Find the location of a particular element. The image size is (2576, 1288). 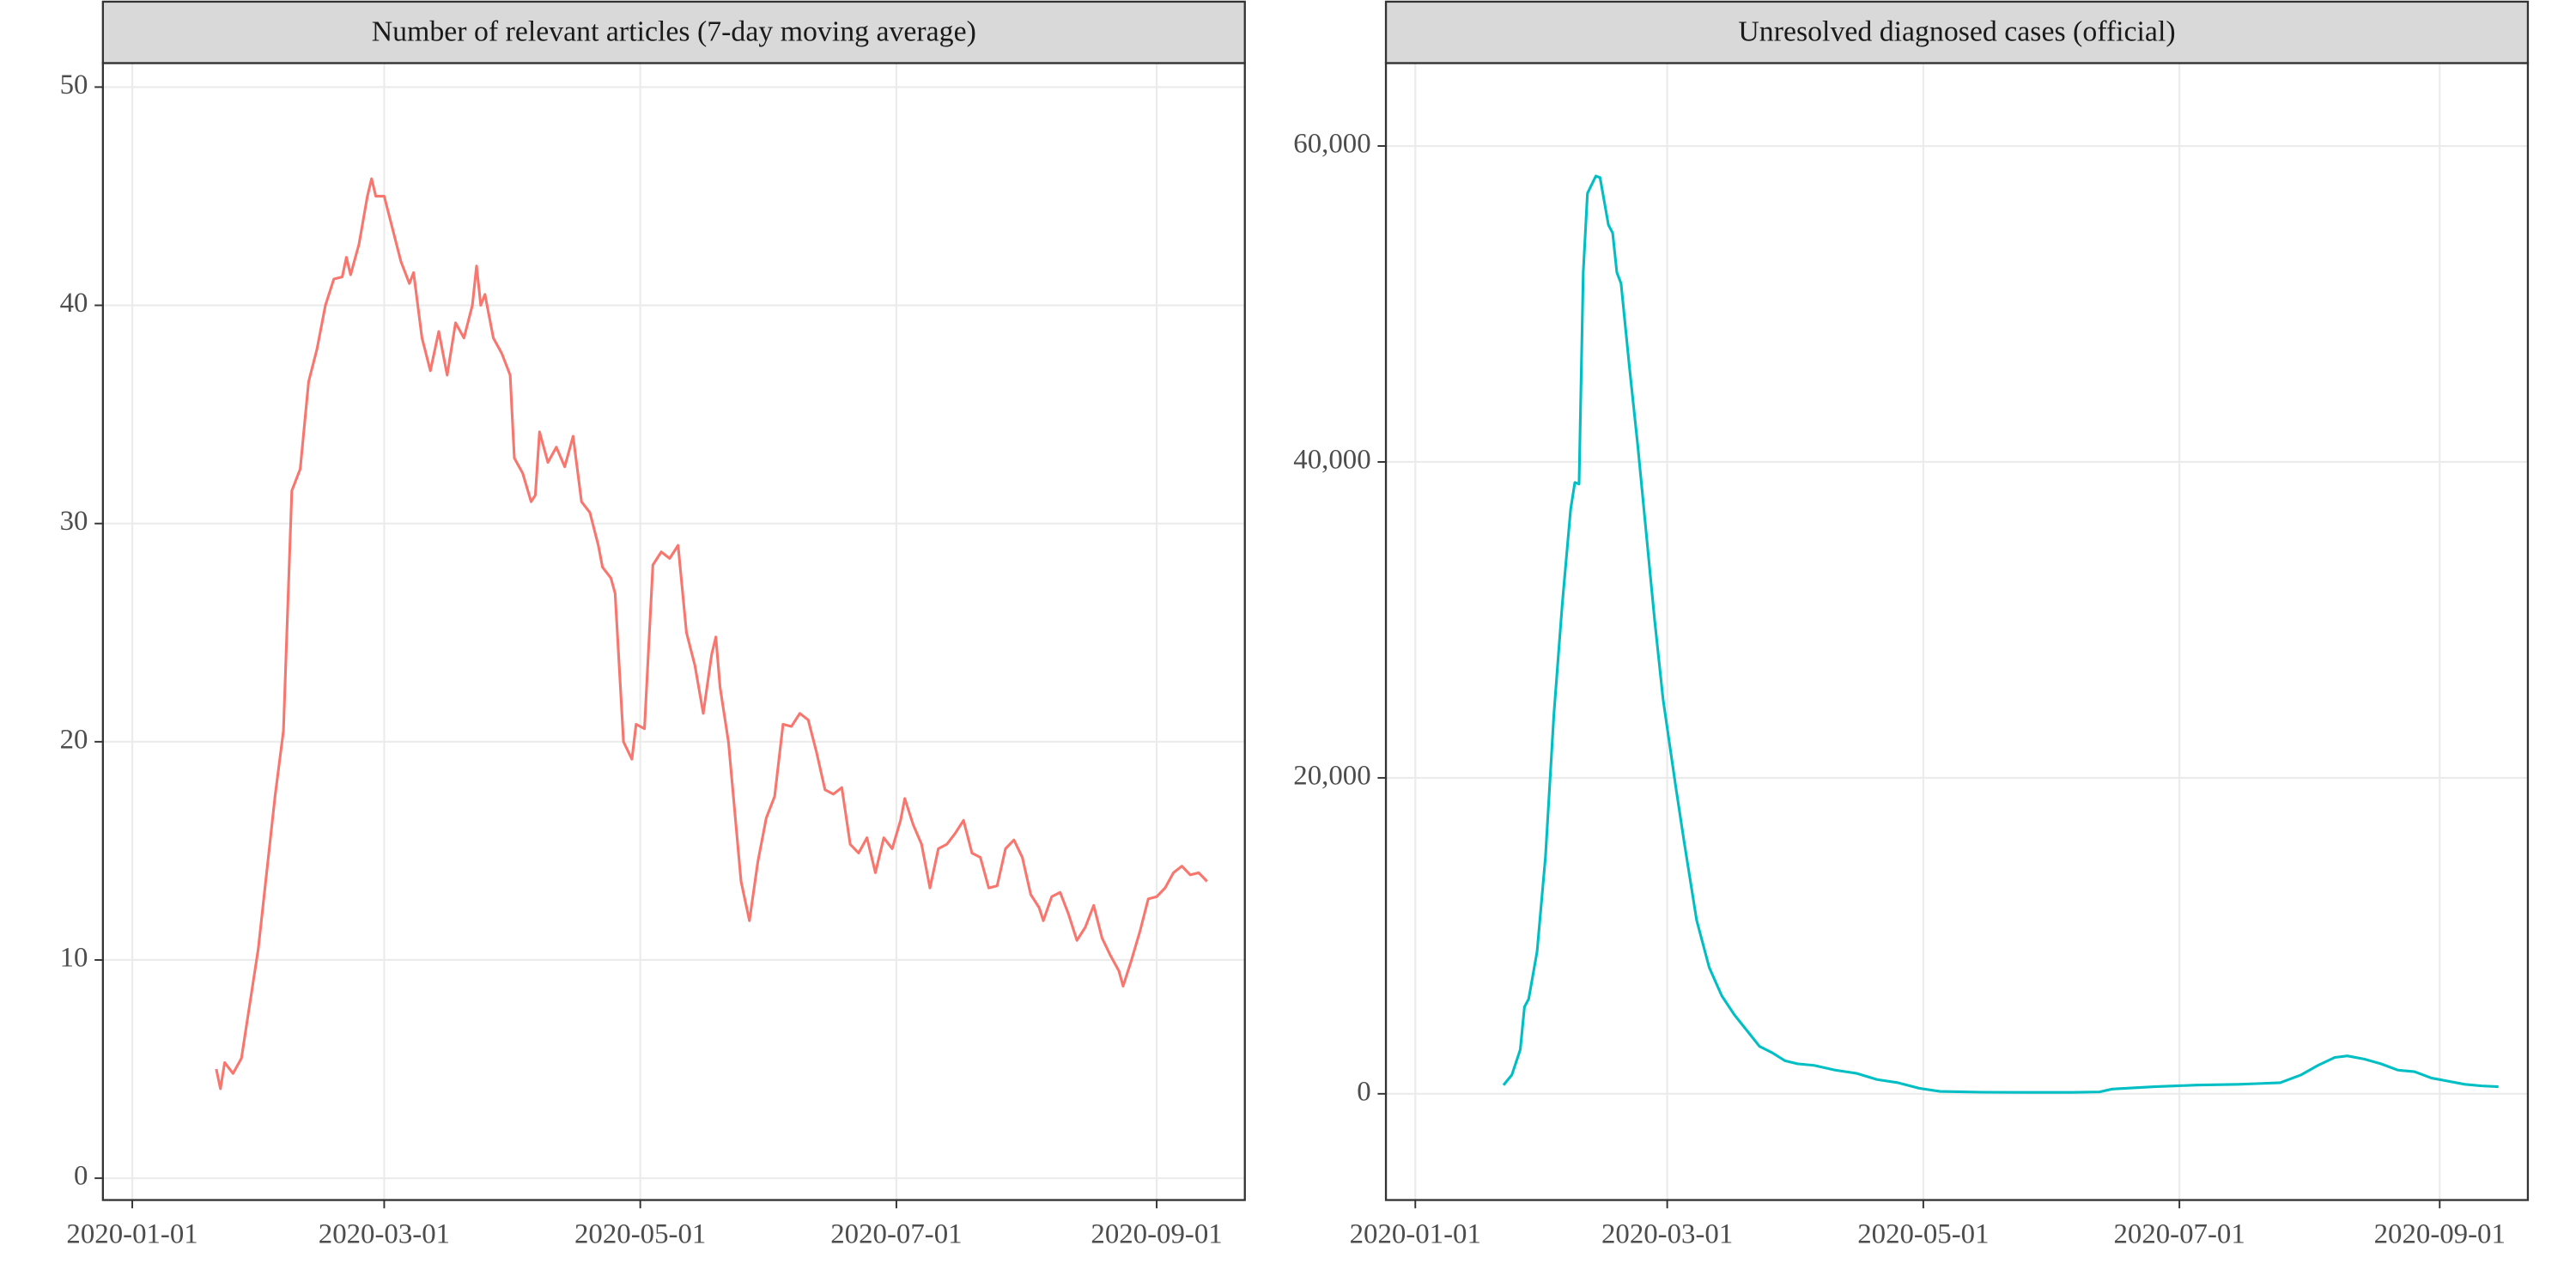

y-tick-label: 50 is located at coordinates (74, 85).